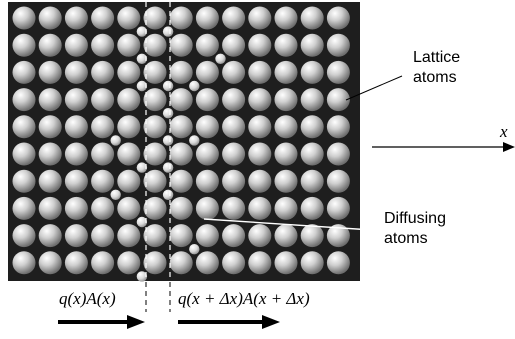 The image size is (515, 339). What do you see at coordinates (435, 77) in the screenshot?
I see `lattice-atoms-label-line2: atoms` at bounding box center [435, 77].